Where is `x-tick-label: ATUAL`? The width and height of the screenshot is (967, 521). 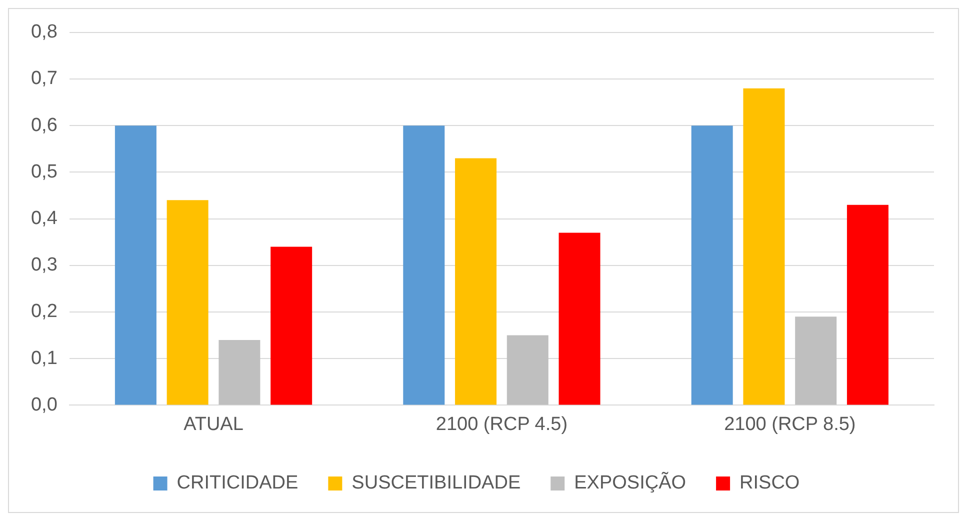 x-tick-label: ATUAL is located at coordinates (214, 424).